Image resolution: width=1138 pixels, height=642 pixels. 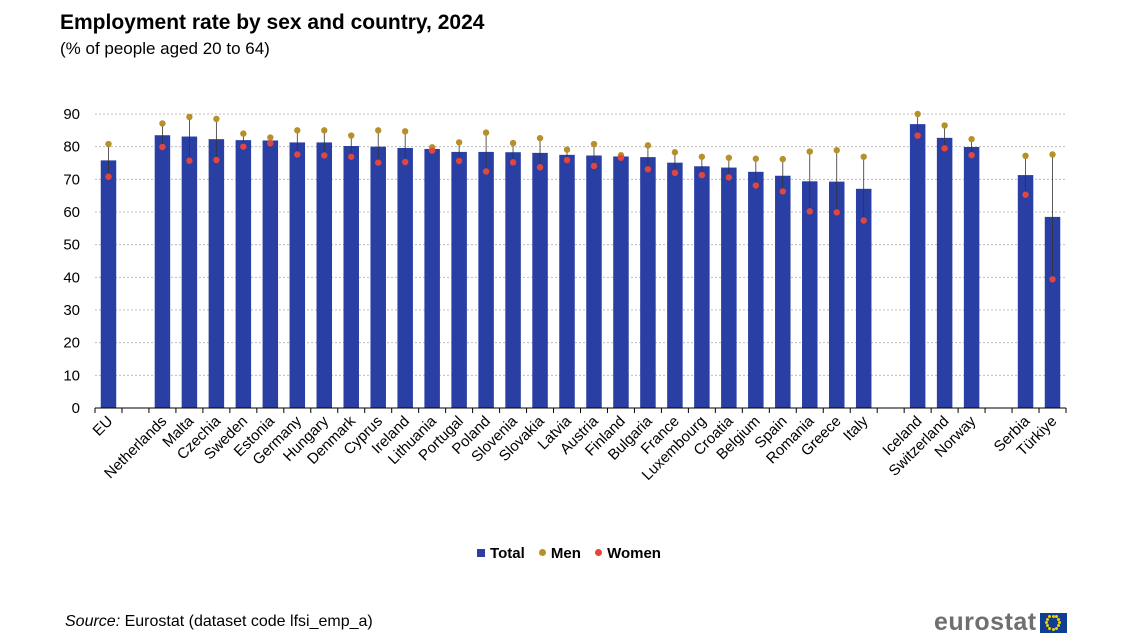 I want to click on y-tick-label: 20, so click(x=71, y=343).